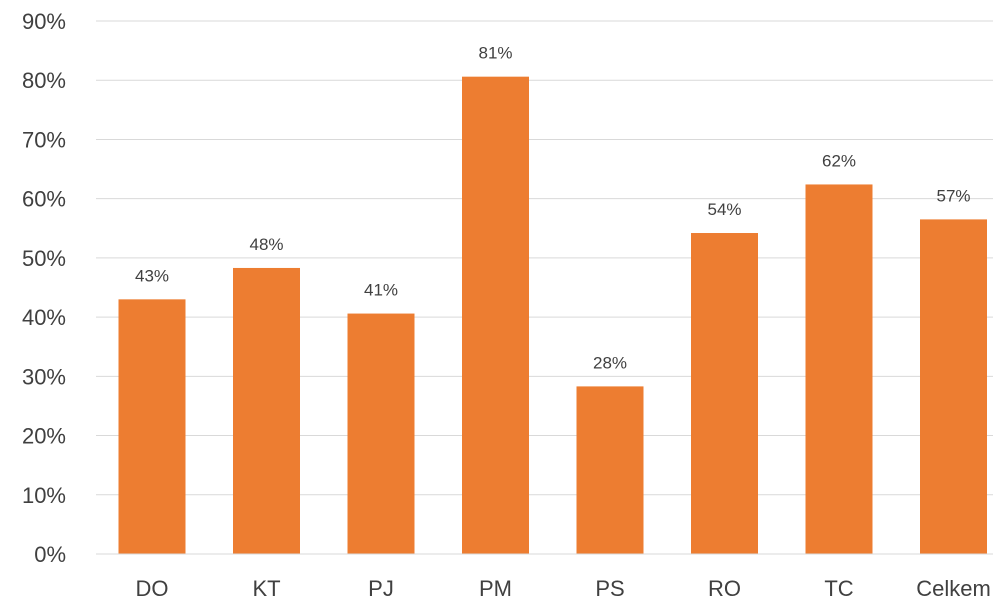  I want to click on bar-tc, so click(839, 369).